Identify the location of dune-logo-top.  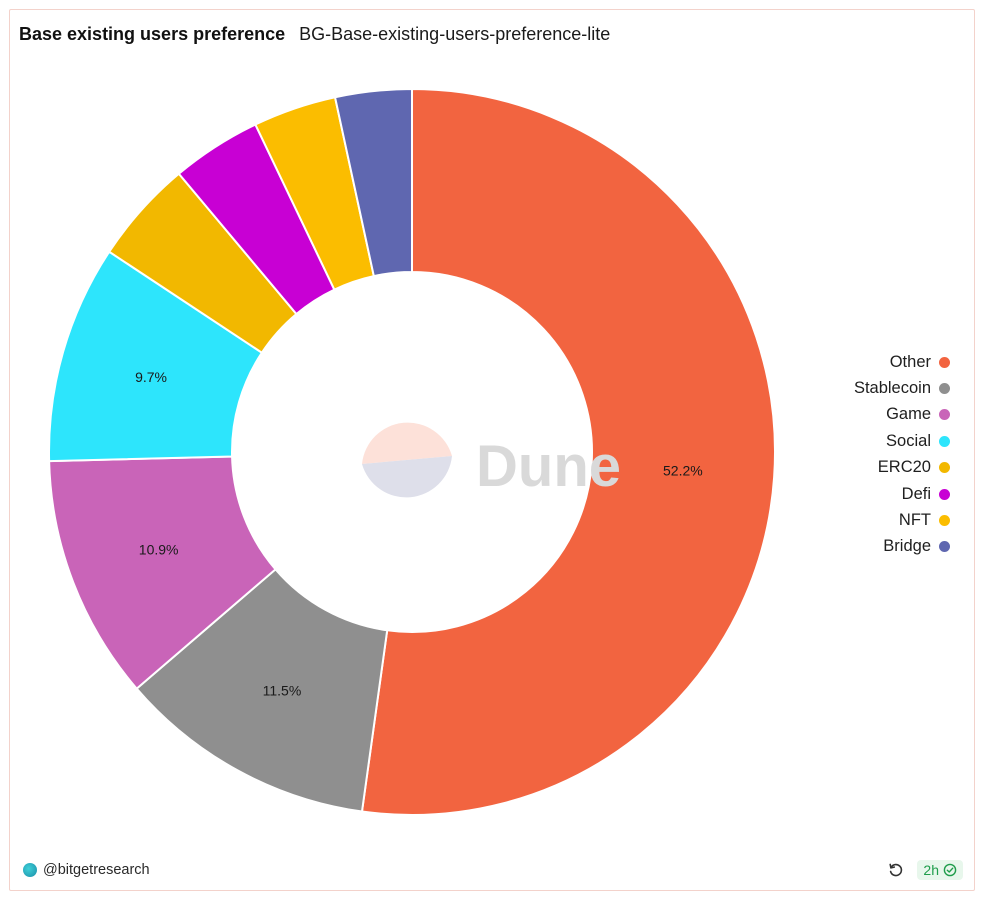
(407, 443).